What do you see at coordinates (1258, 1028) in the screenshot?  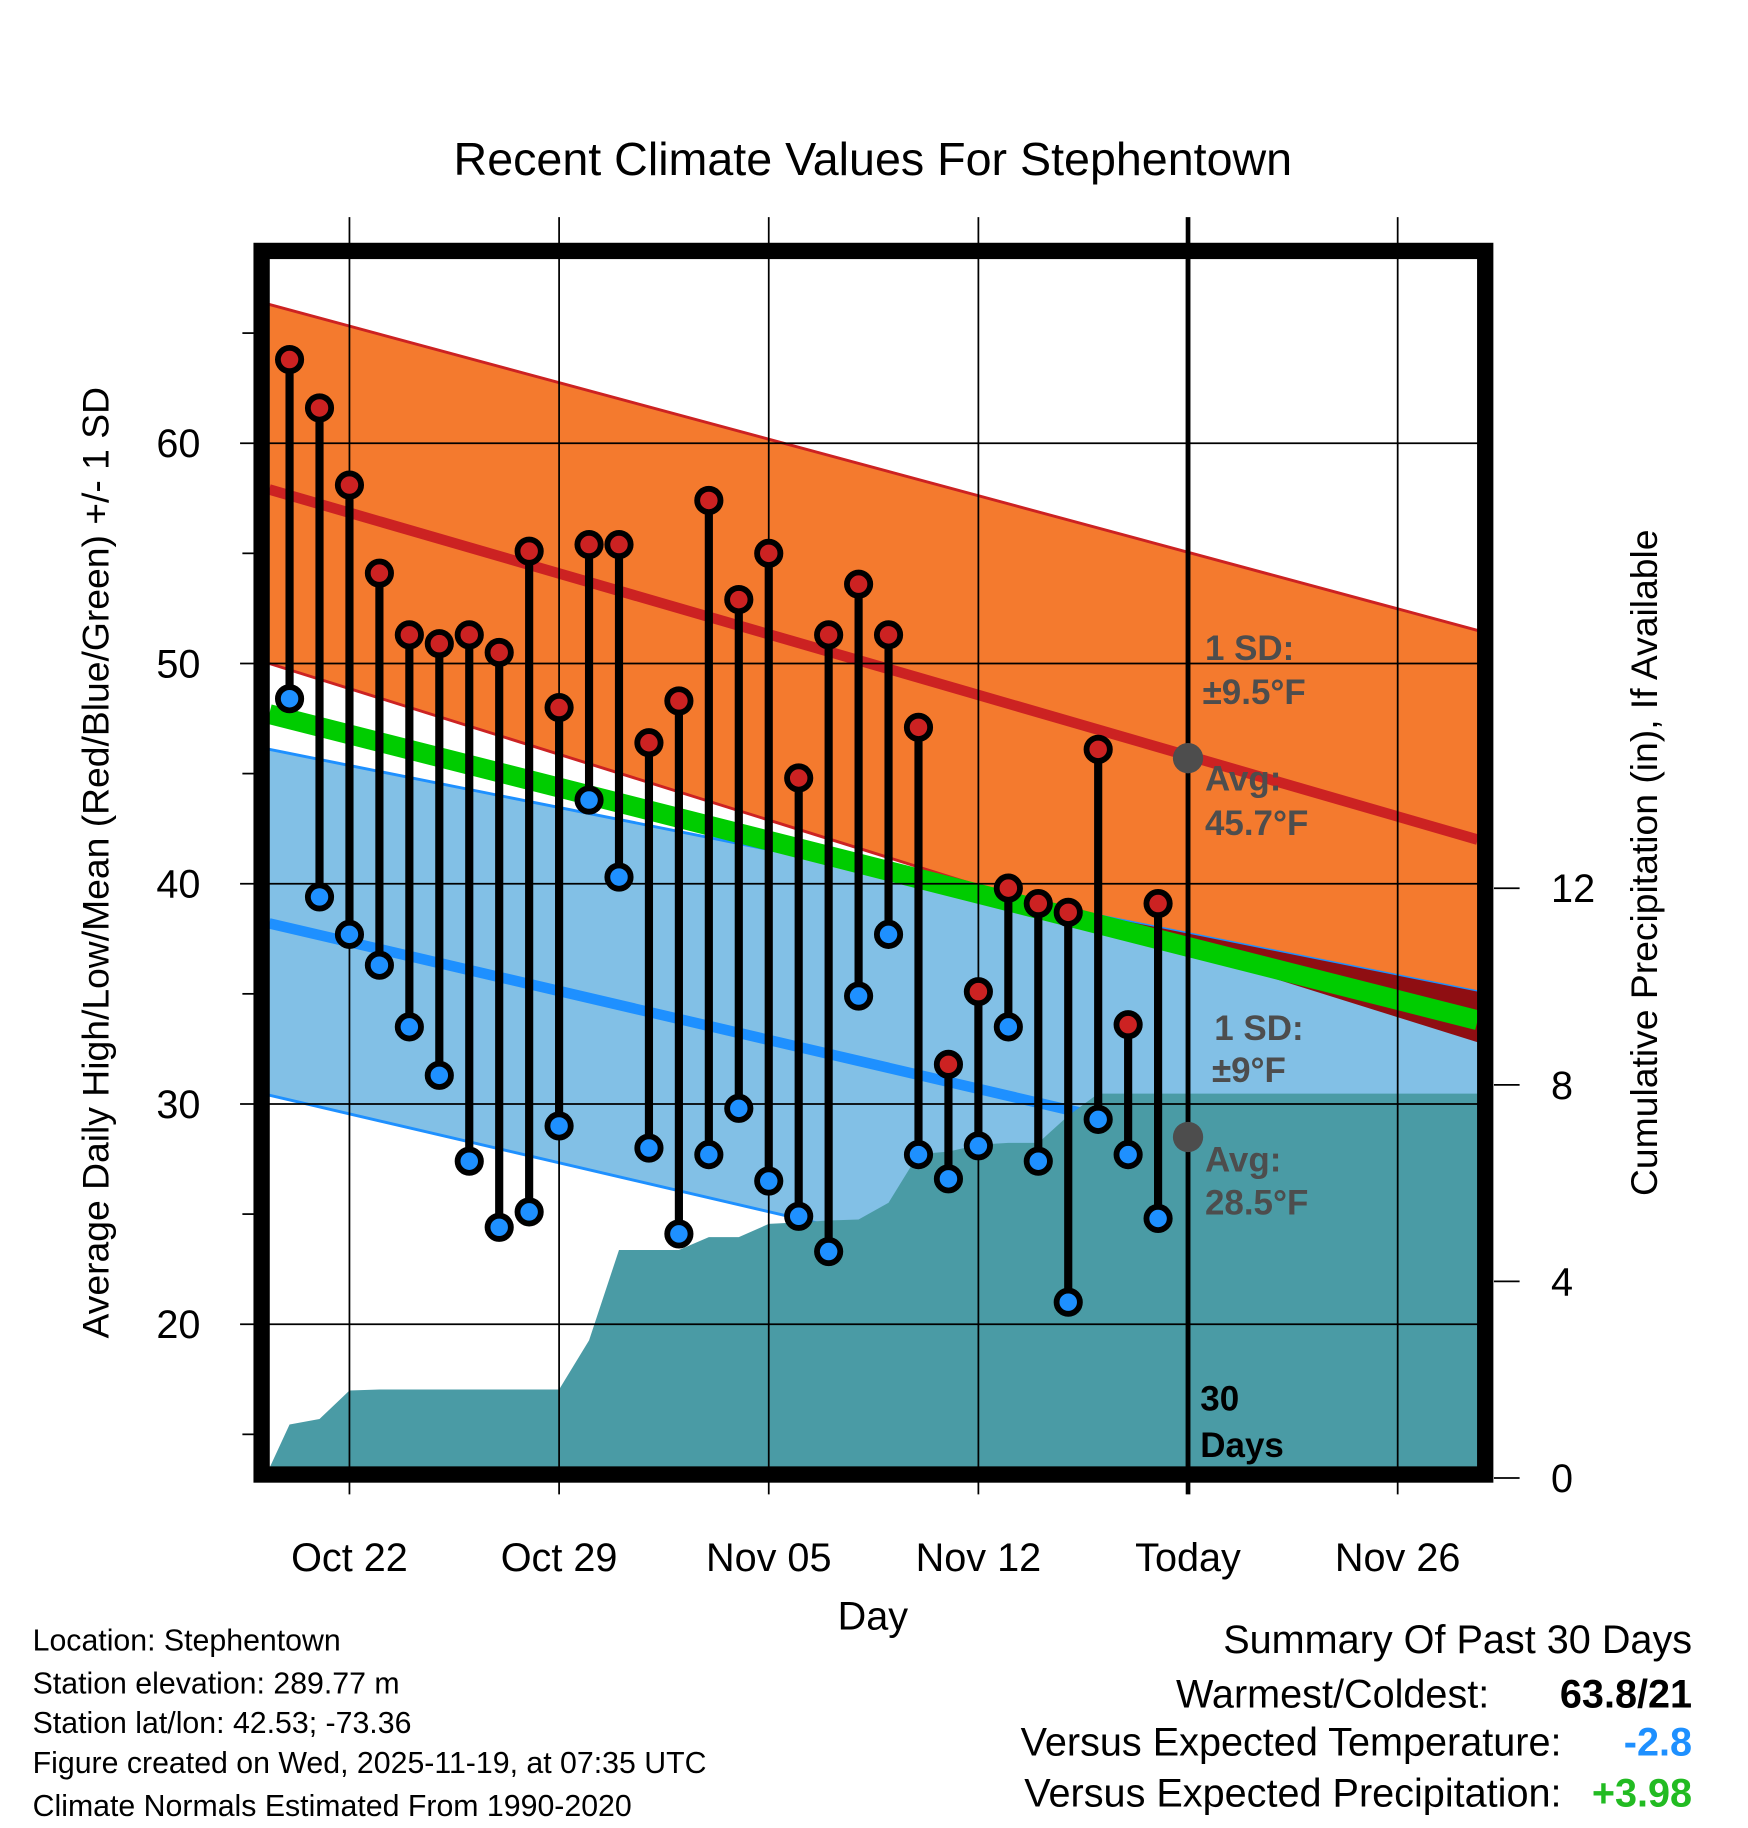 I see `low-sd-label: 1 SD:` at bounding box center [1258, 1028].